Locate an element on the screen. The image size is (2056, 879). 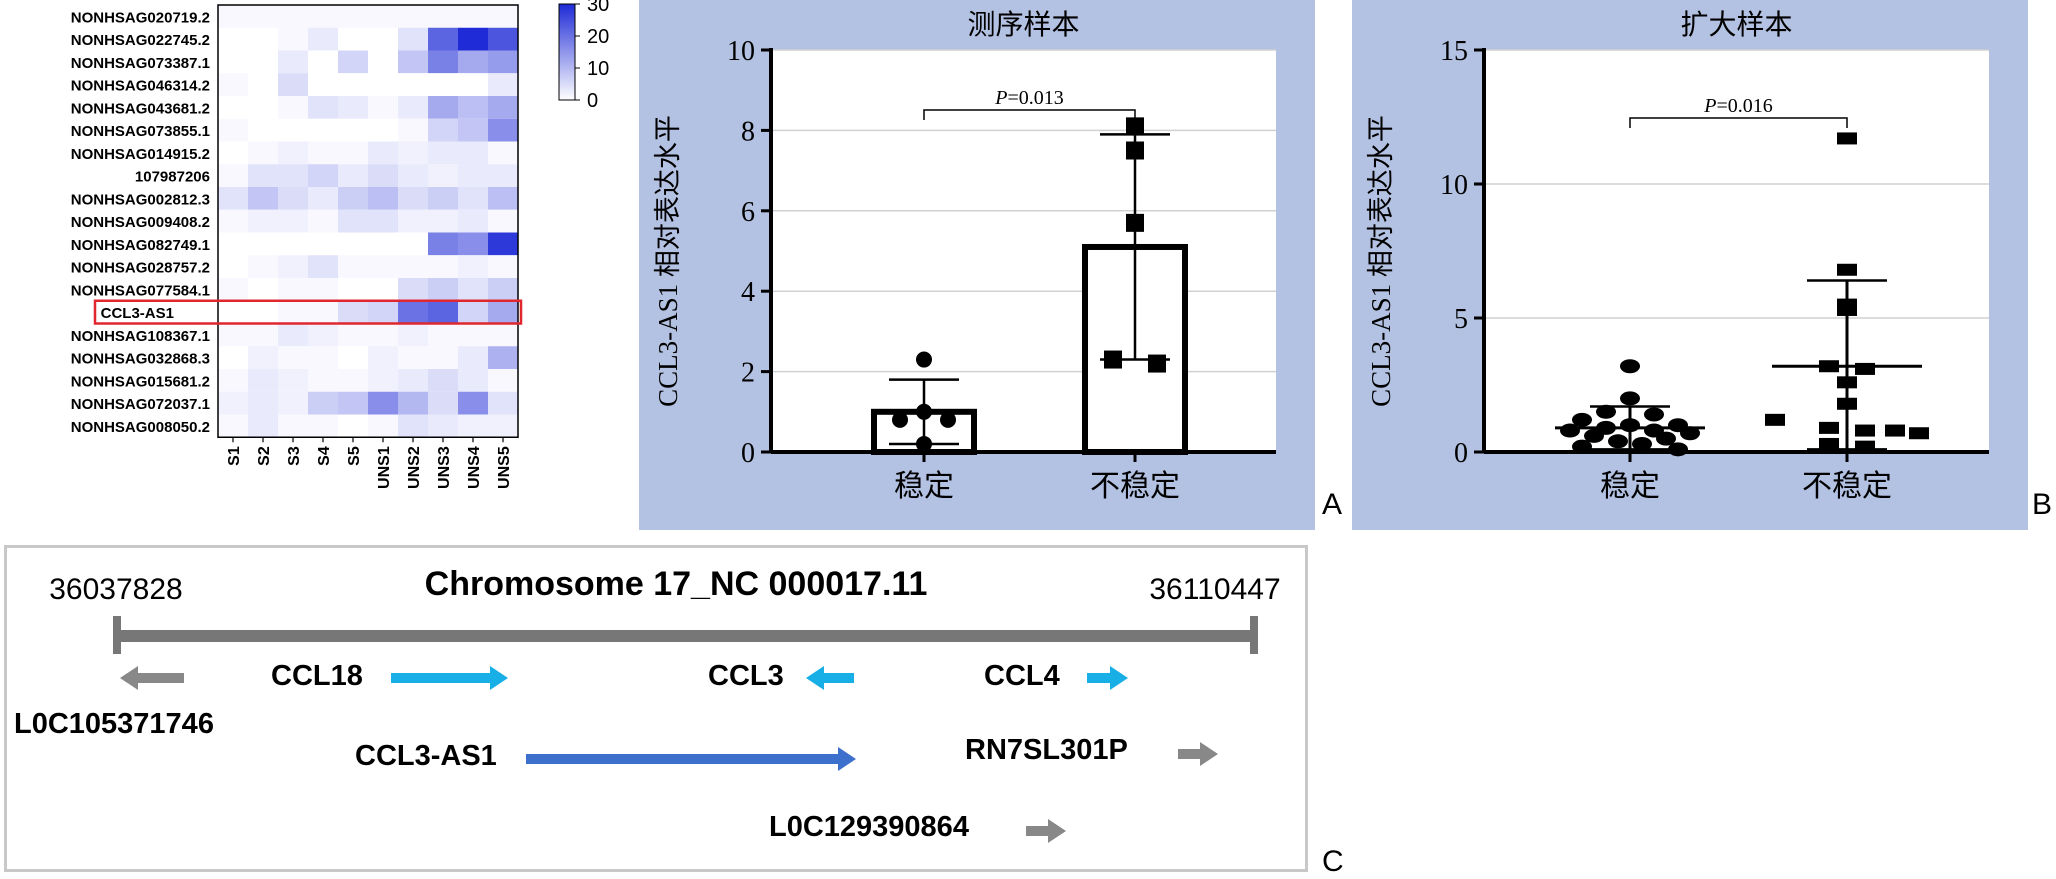
heatmap-row-label: NONHSAG002812.3 is located at coordinates (140, 199).